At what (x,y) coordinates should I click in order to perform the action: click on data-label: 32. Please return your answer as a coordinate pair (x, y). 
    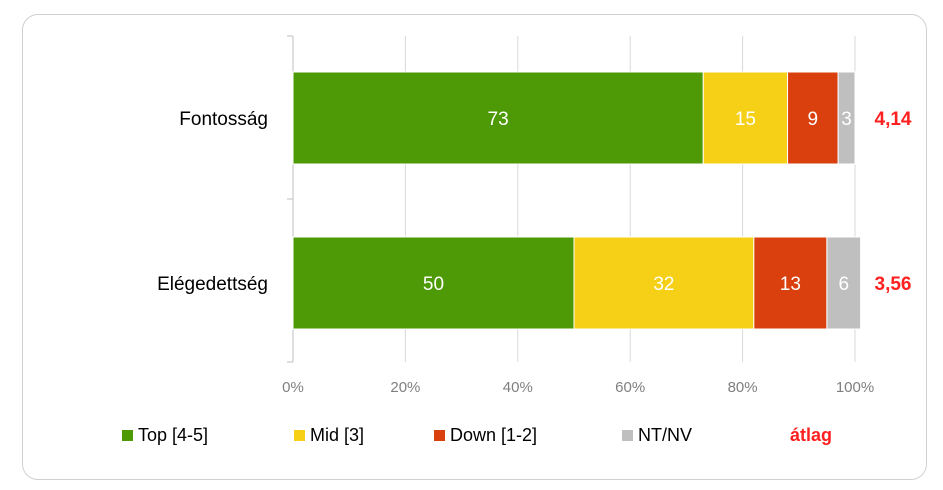
    Looking at the image, I should click on (663, 284).